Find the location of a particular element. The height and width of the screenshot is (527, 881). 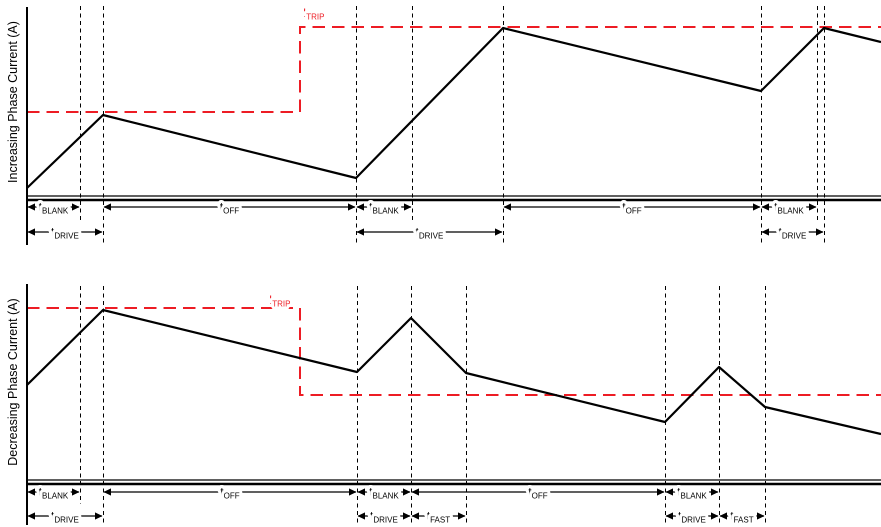

y-axis-label-decreasing: Decreasing Phase Current (A) is located at coordinates (13, 382).